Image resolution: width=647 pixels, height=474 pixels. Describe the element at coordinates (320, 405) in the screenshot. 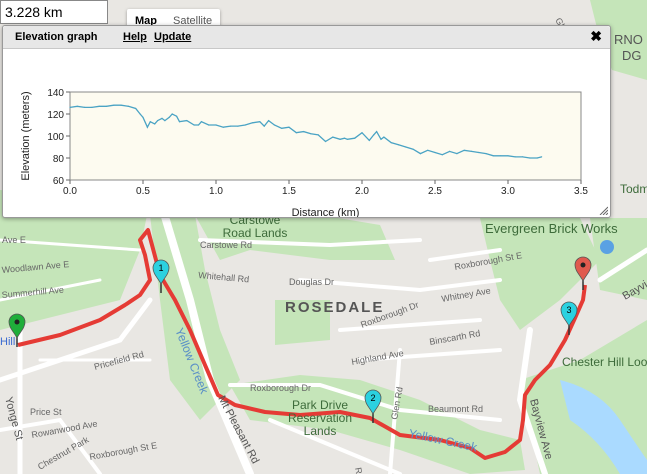

I see `label-park-drive-1: Park Drive` at that location.